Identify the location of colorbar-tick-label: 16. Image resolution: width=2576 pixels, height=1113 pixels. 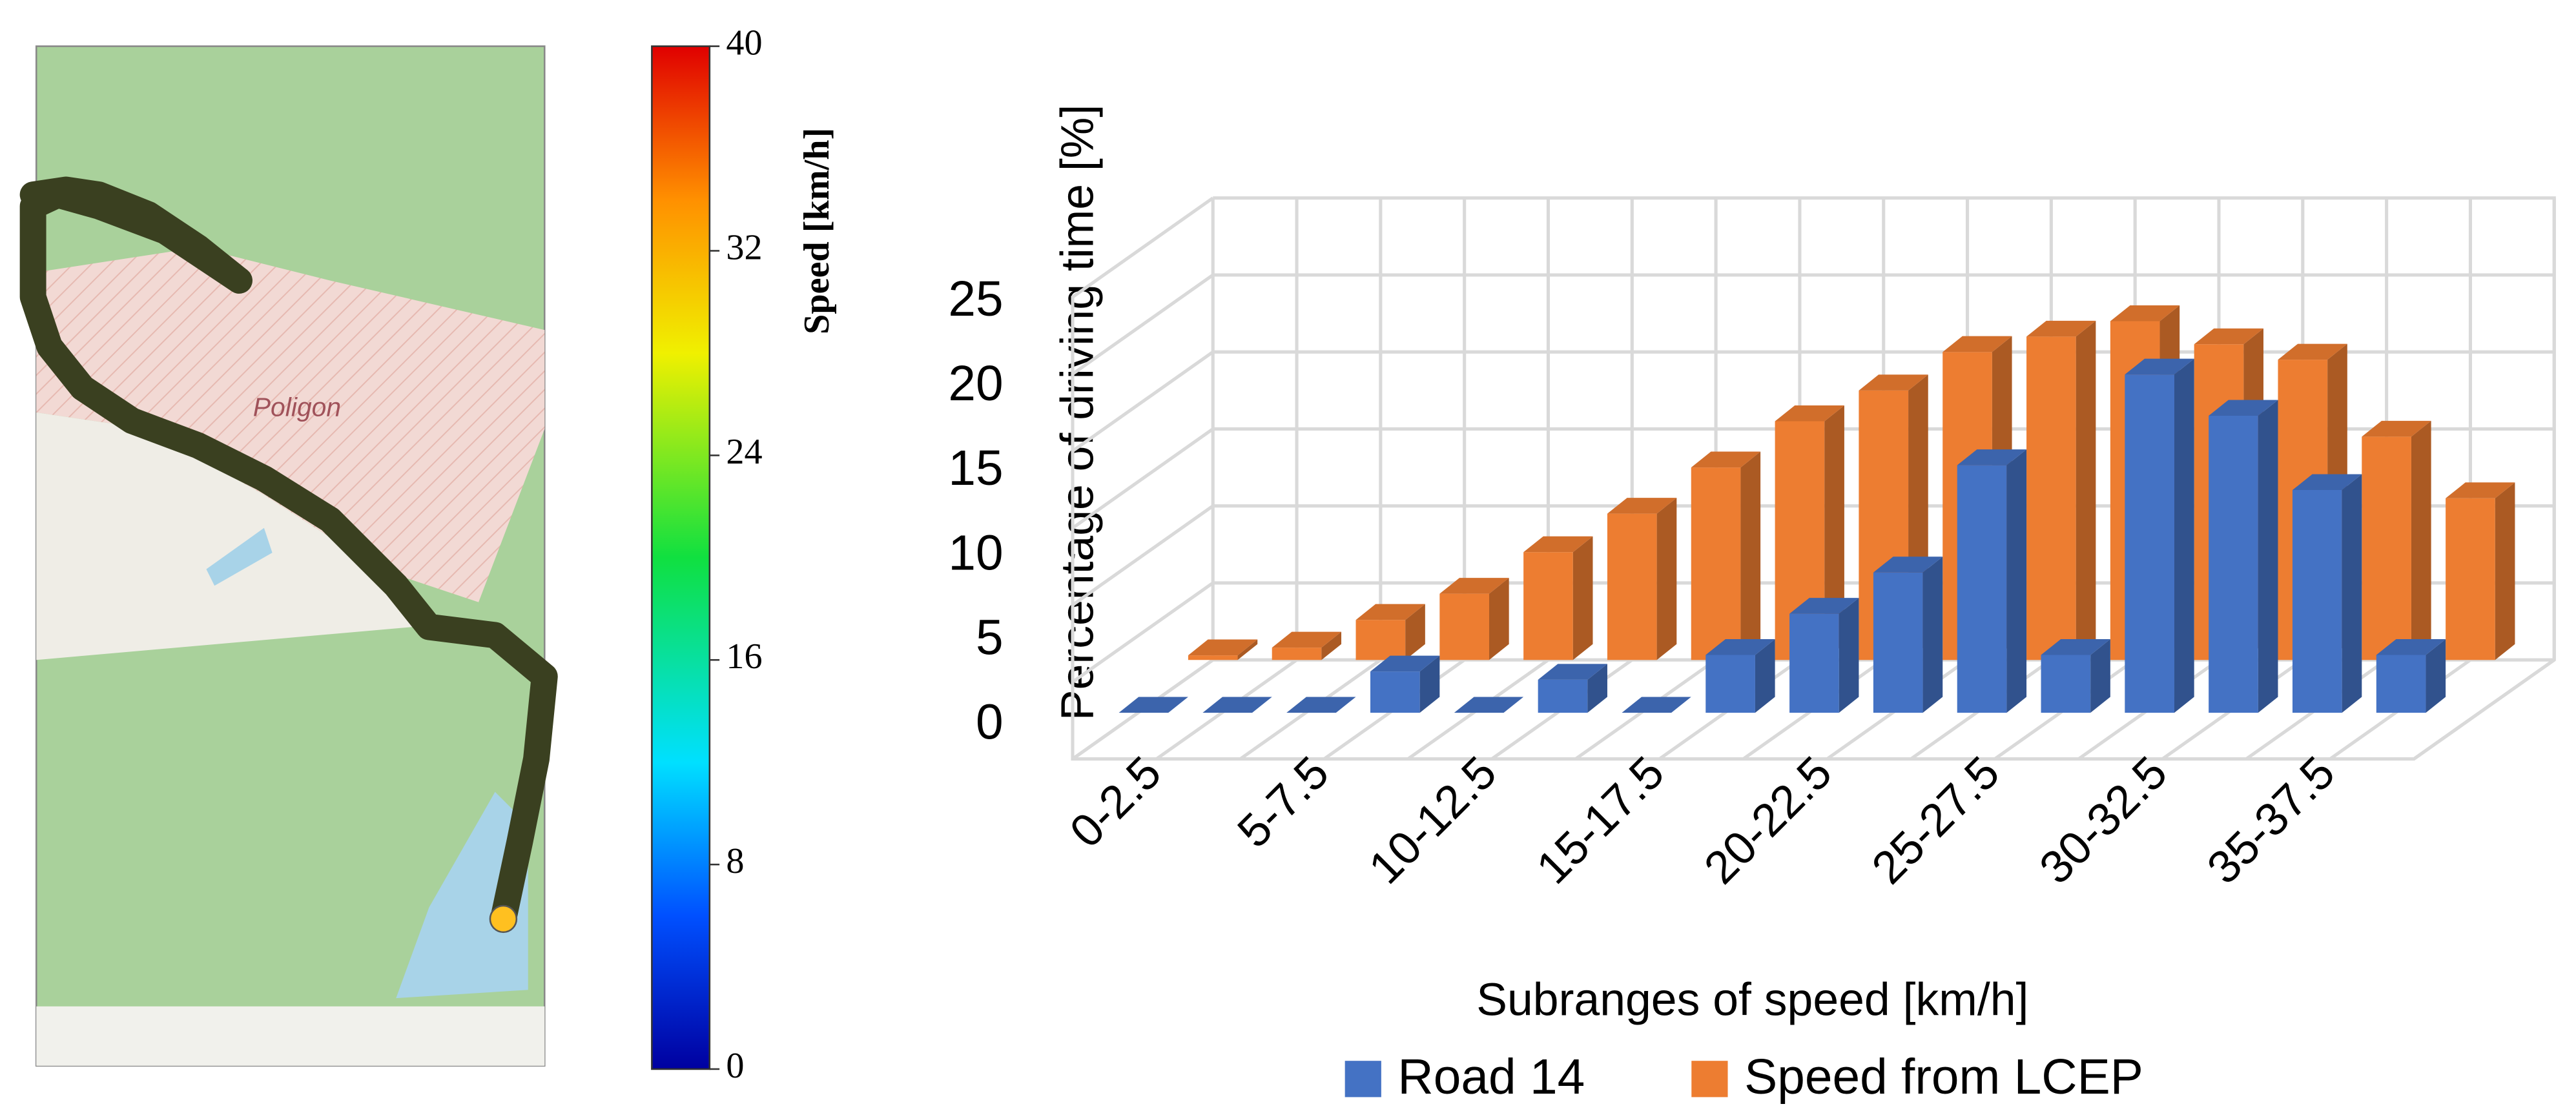
(744, 657).